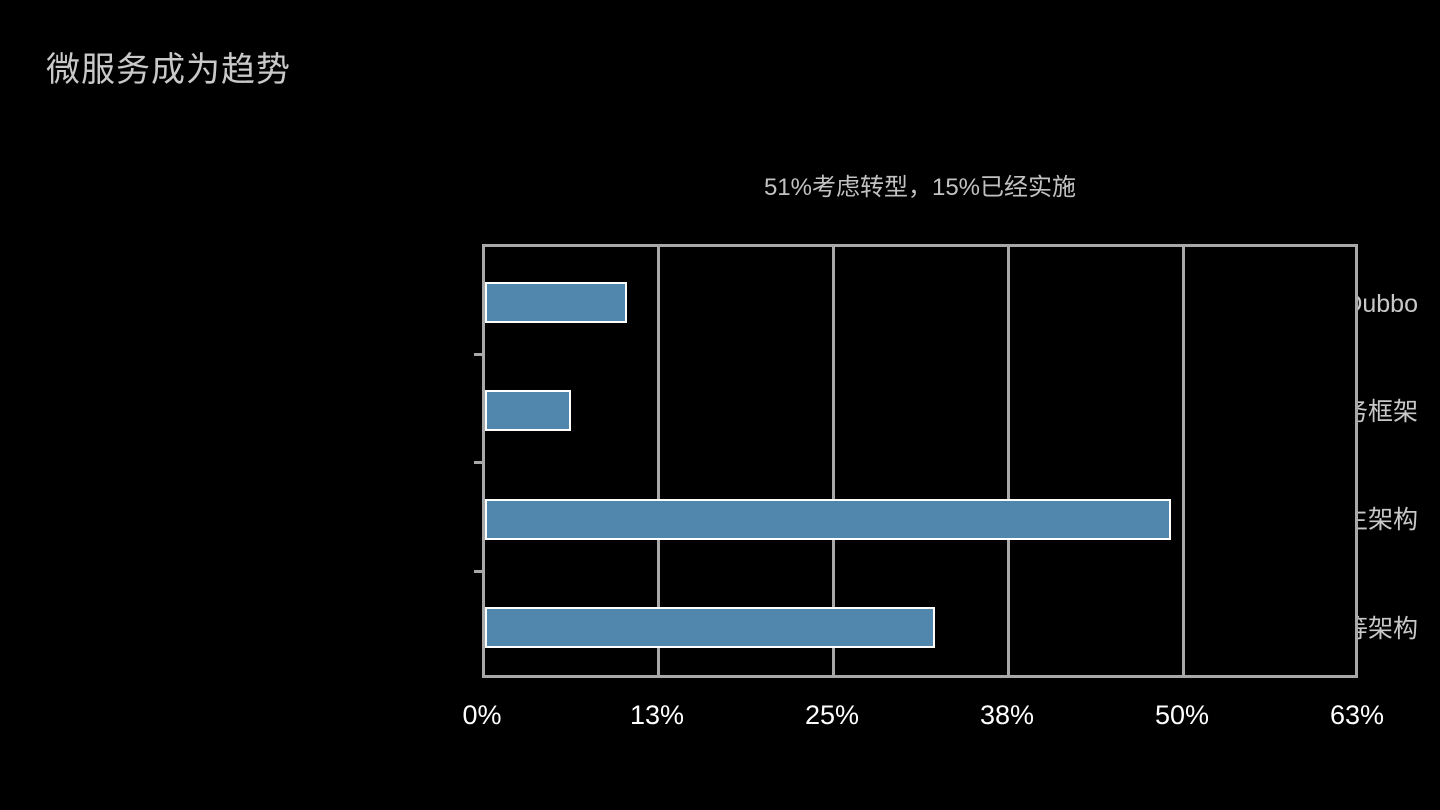 This screenshot has width=1440, height=810. I want to click on bar-dubbo, so click(556, 302).